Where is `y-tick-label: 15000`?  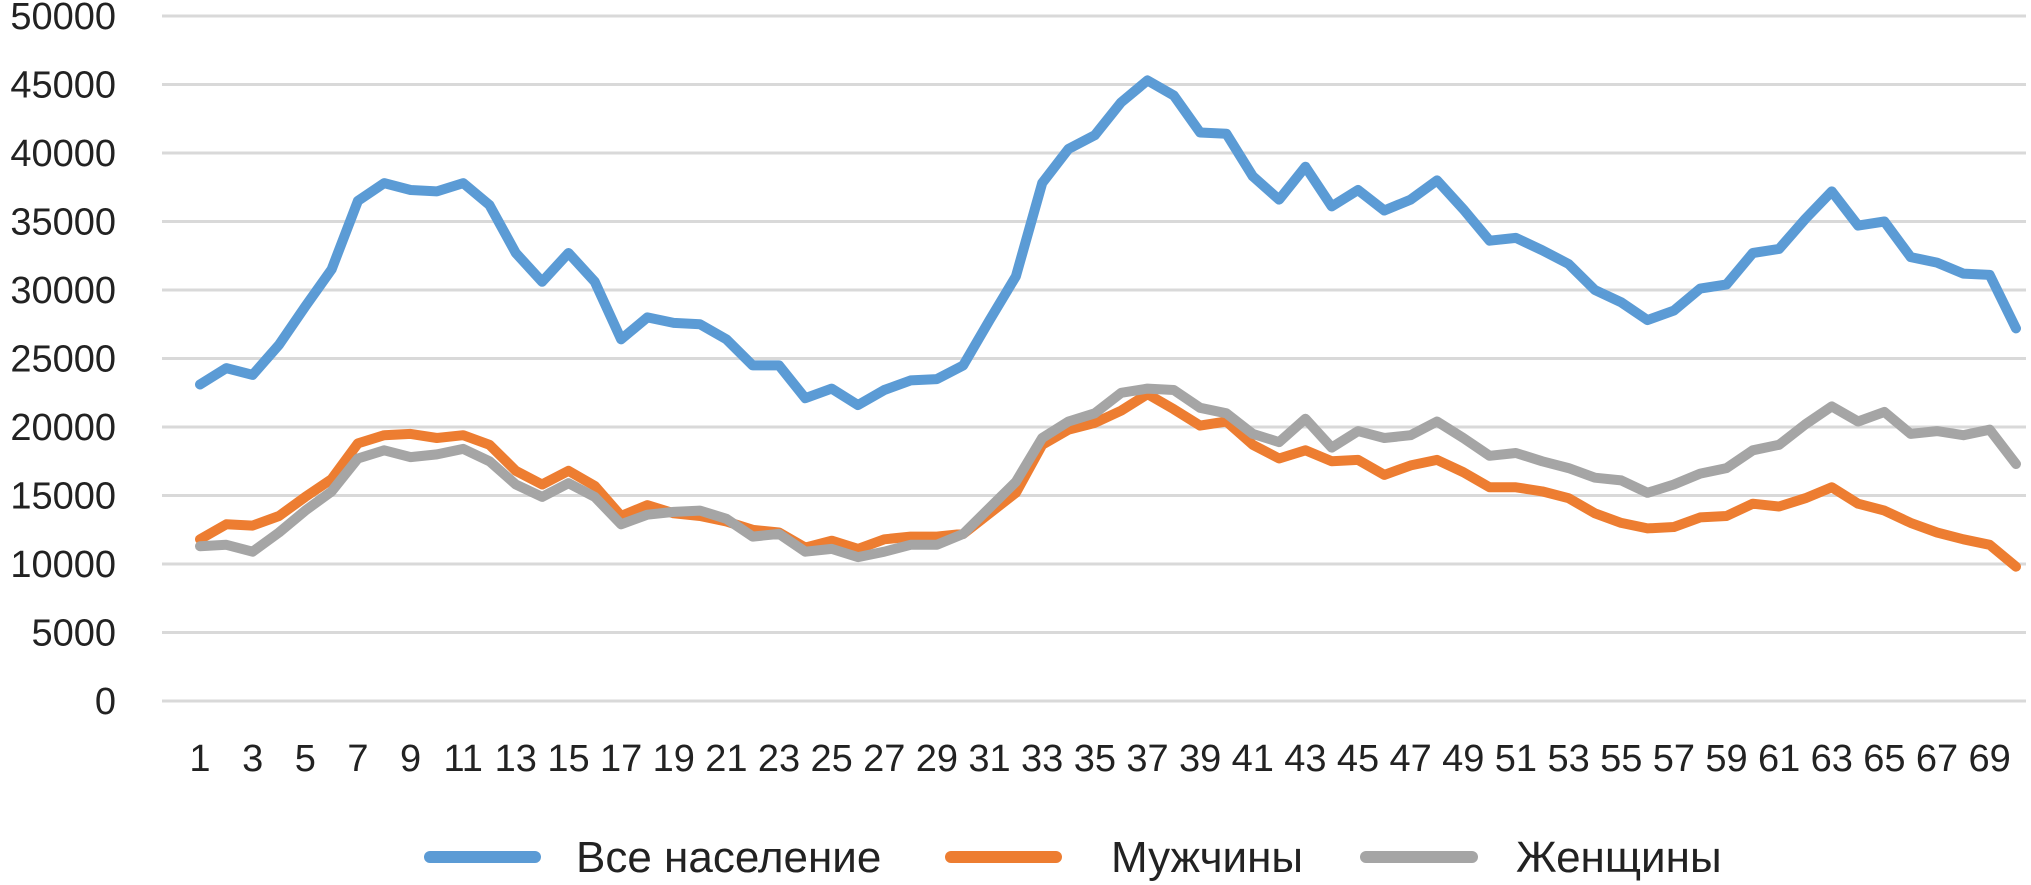 y-tick-label: 15000 is located at coordinates (63, 497).